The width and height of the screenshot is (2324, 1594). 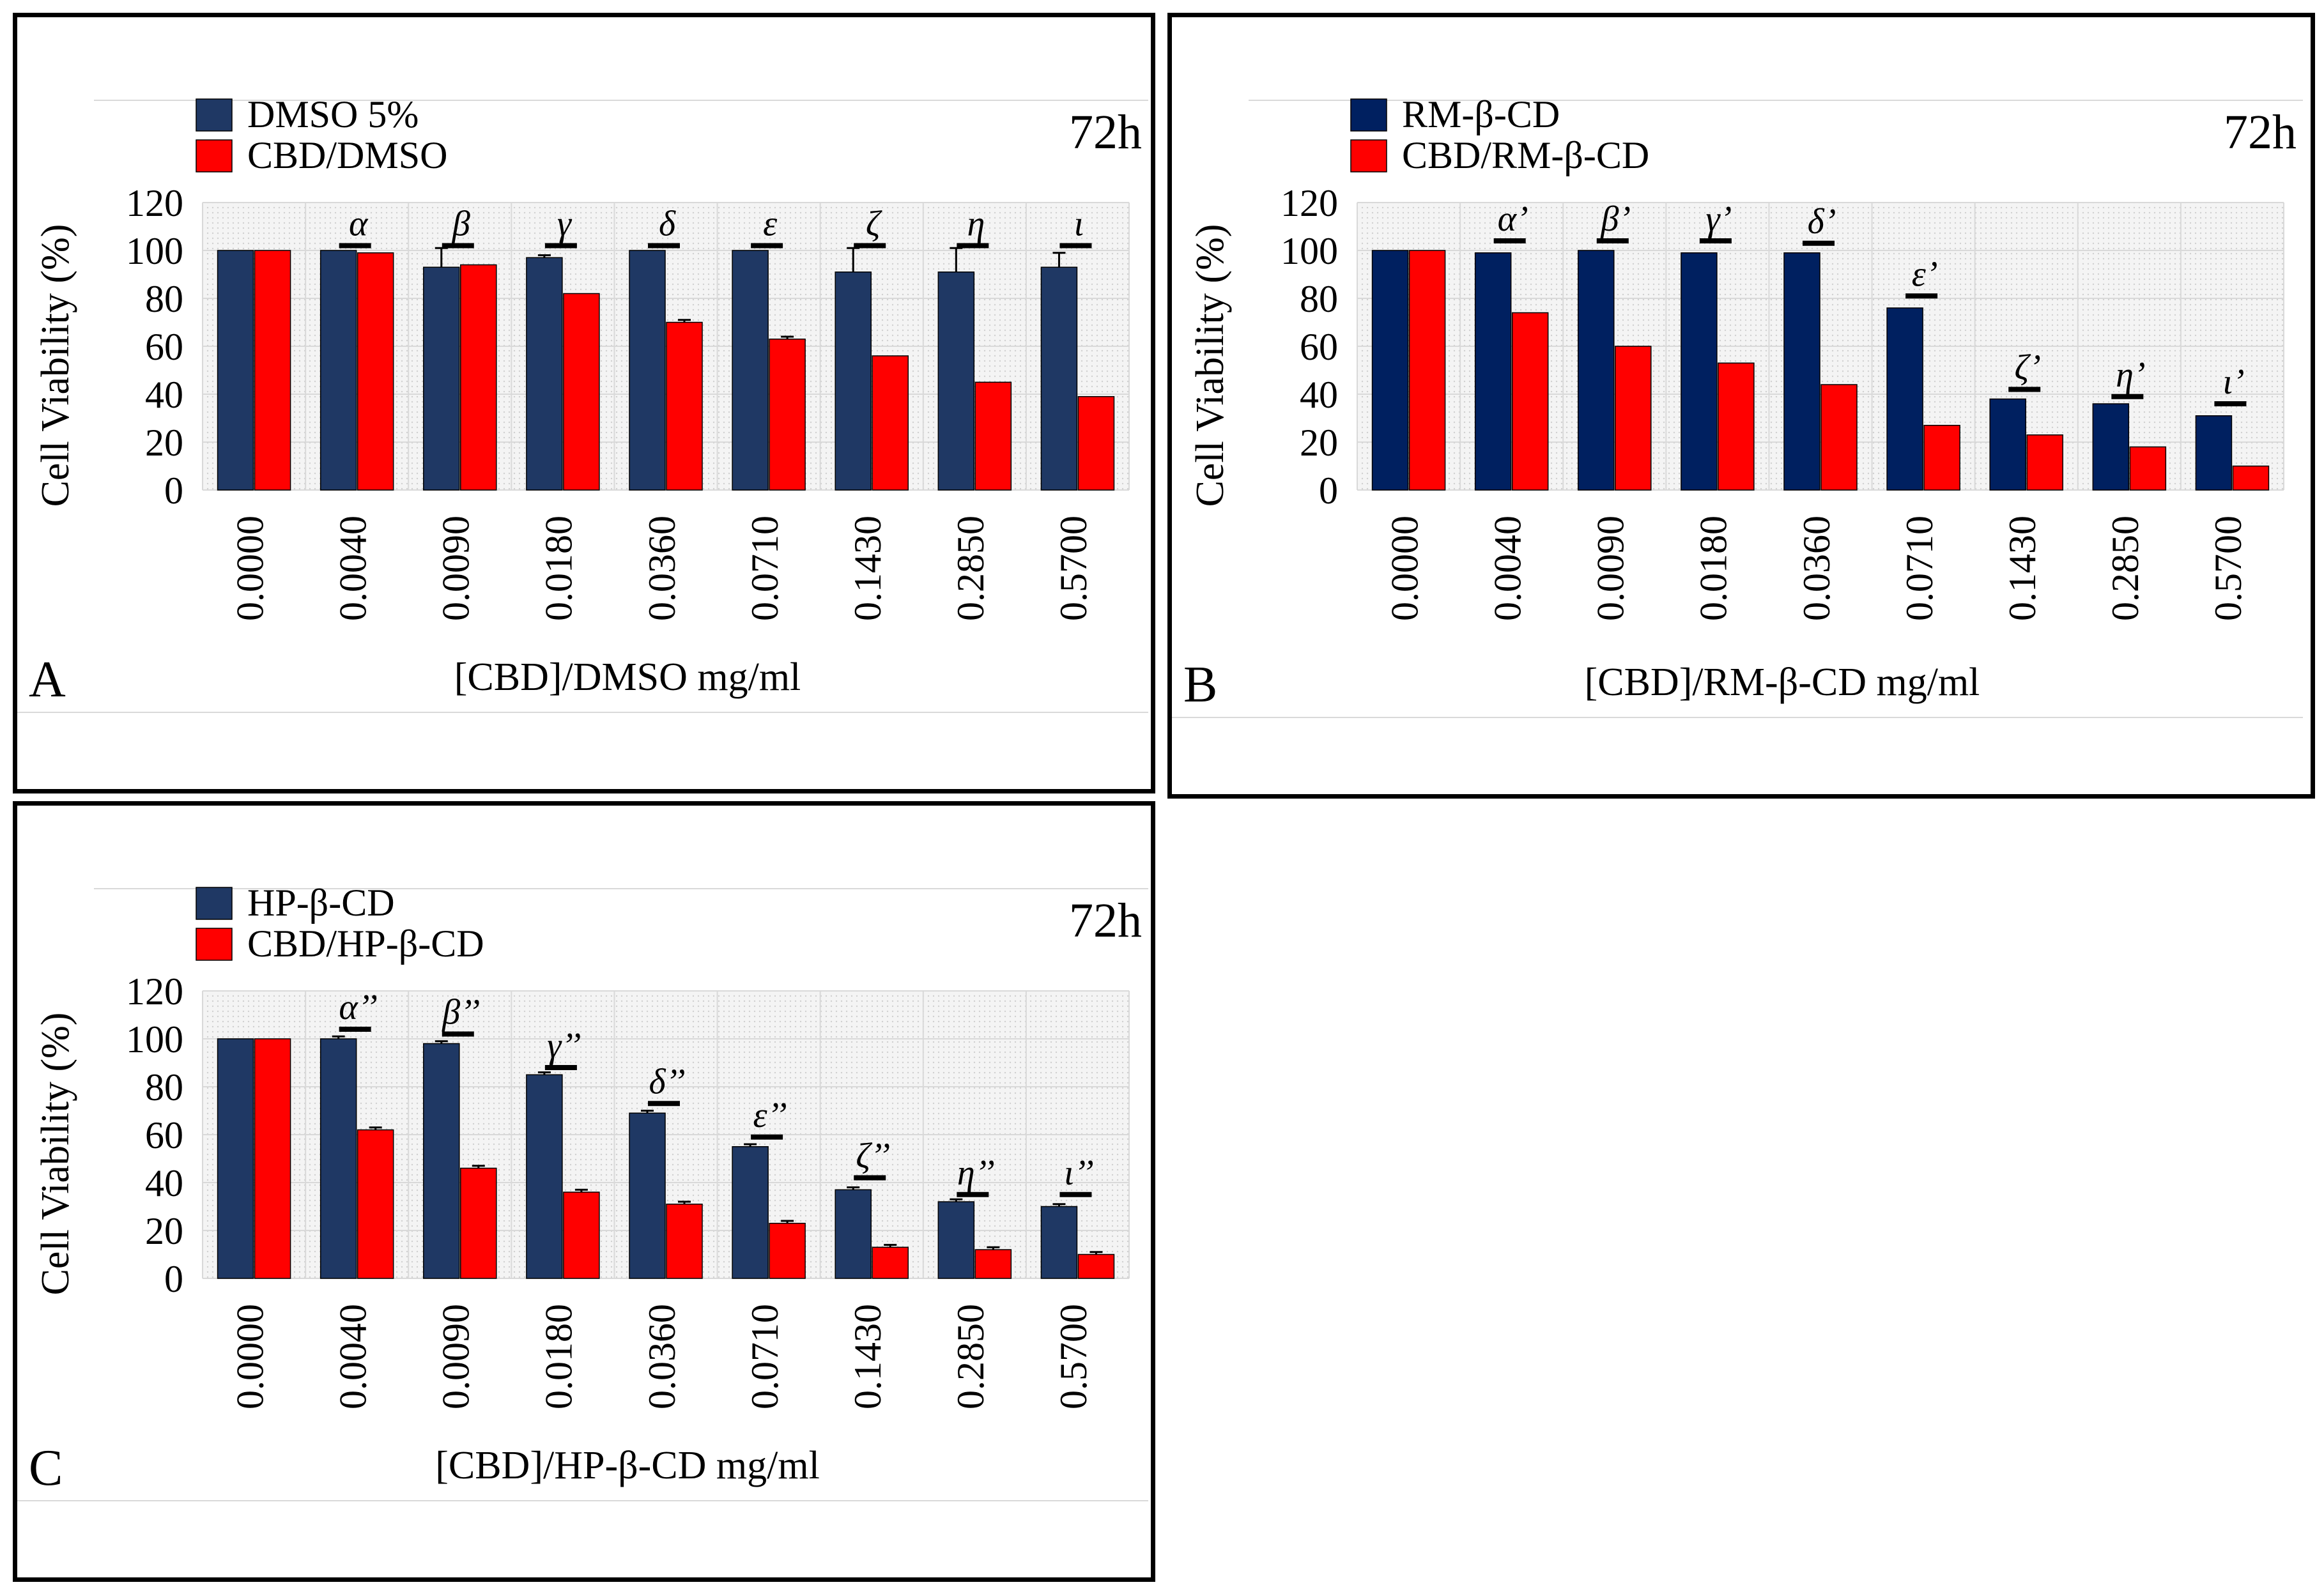 I want to click on x-axis-label: [CBD]/HP-β-CD mg/ml, so click(x=627, y=1465).